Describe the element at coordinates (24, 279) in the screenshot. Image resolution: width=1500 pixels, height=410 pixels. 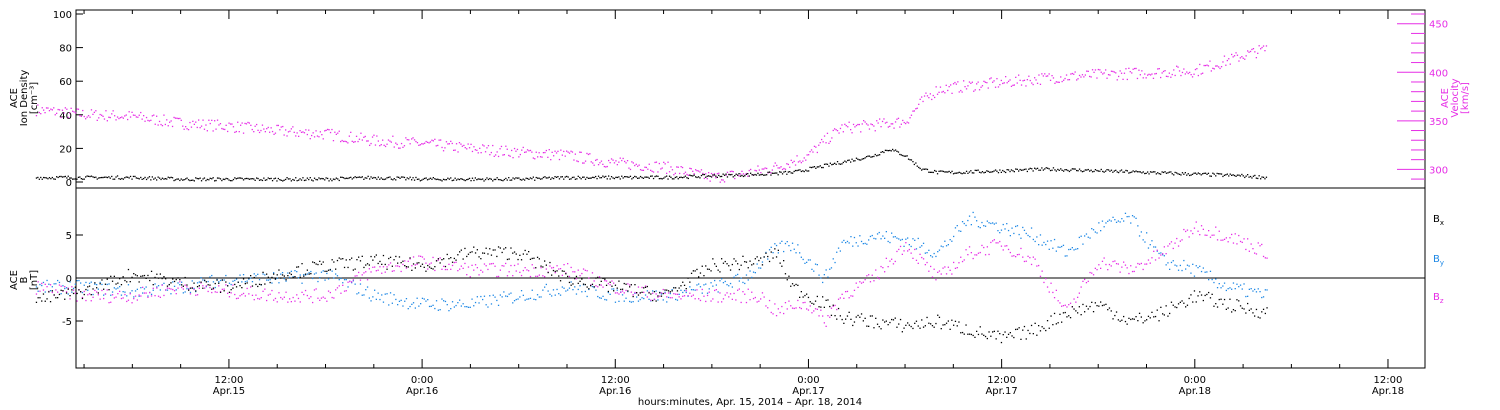
I see `axis-label-line: B` at that location.